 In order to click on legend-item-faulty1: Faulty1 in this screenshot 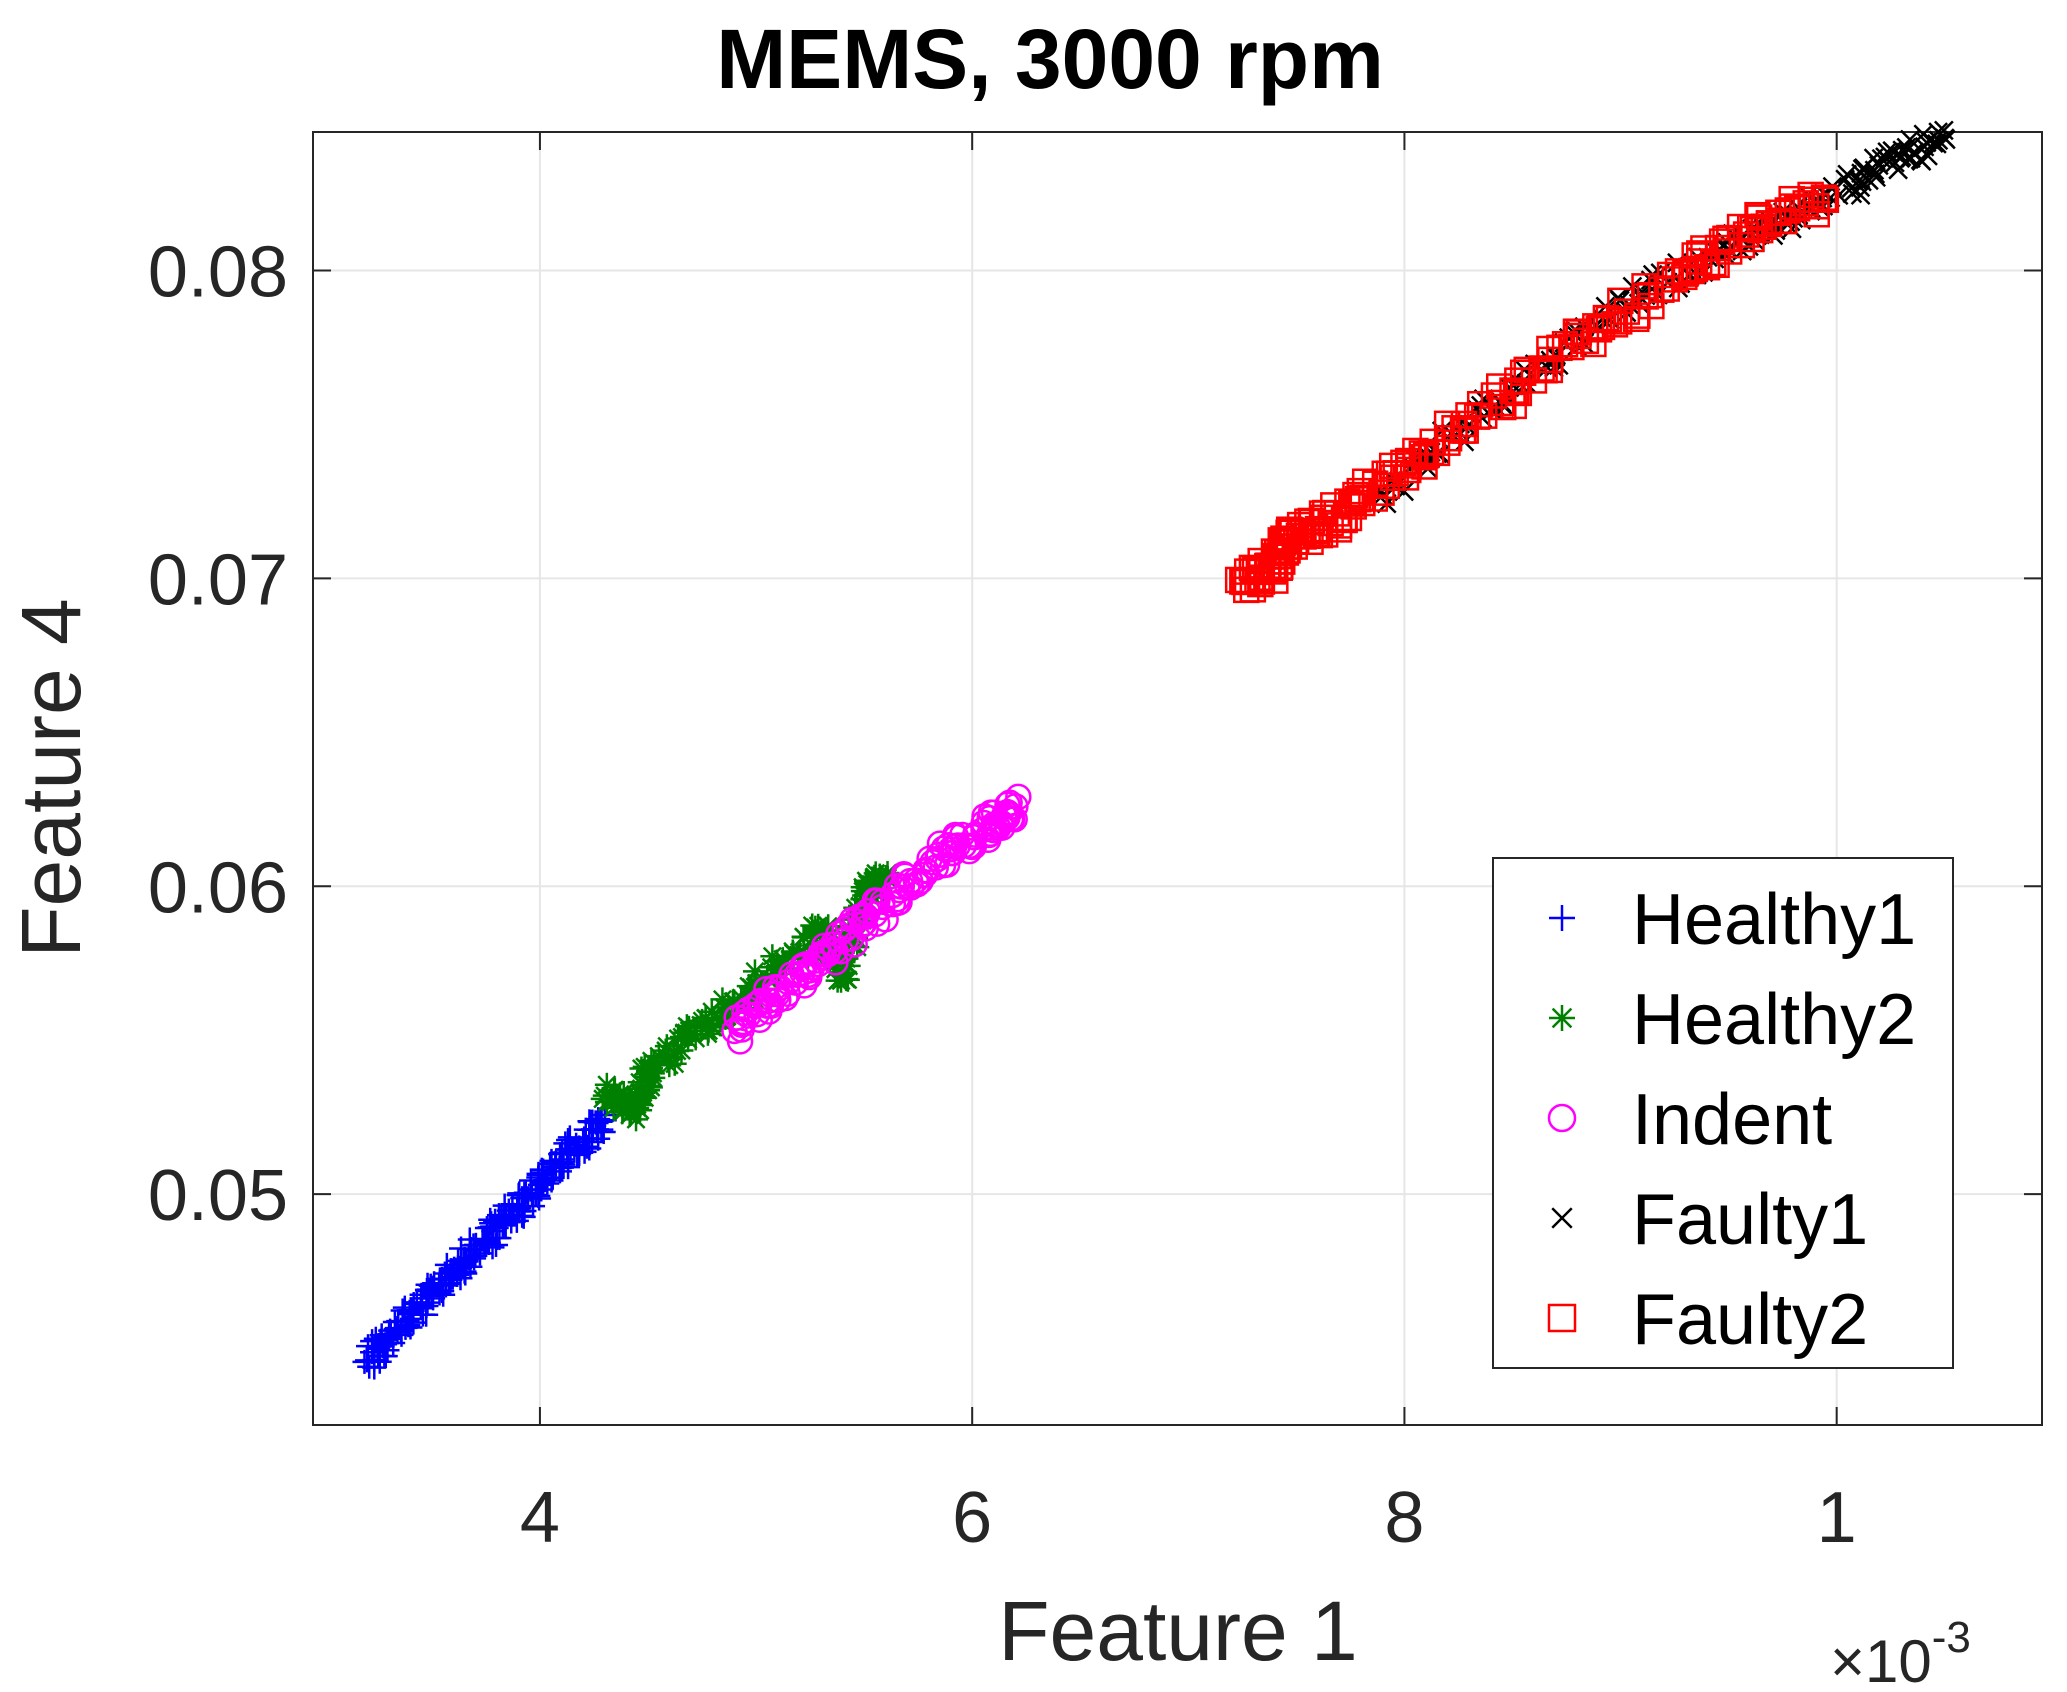, I will do `click(1709, 1220)`.